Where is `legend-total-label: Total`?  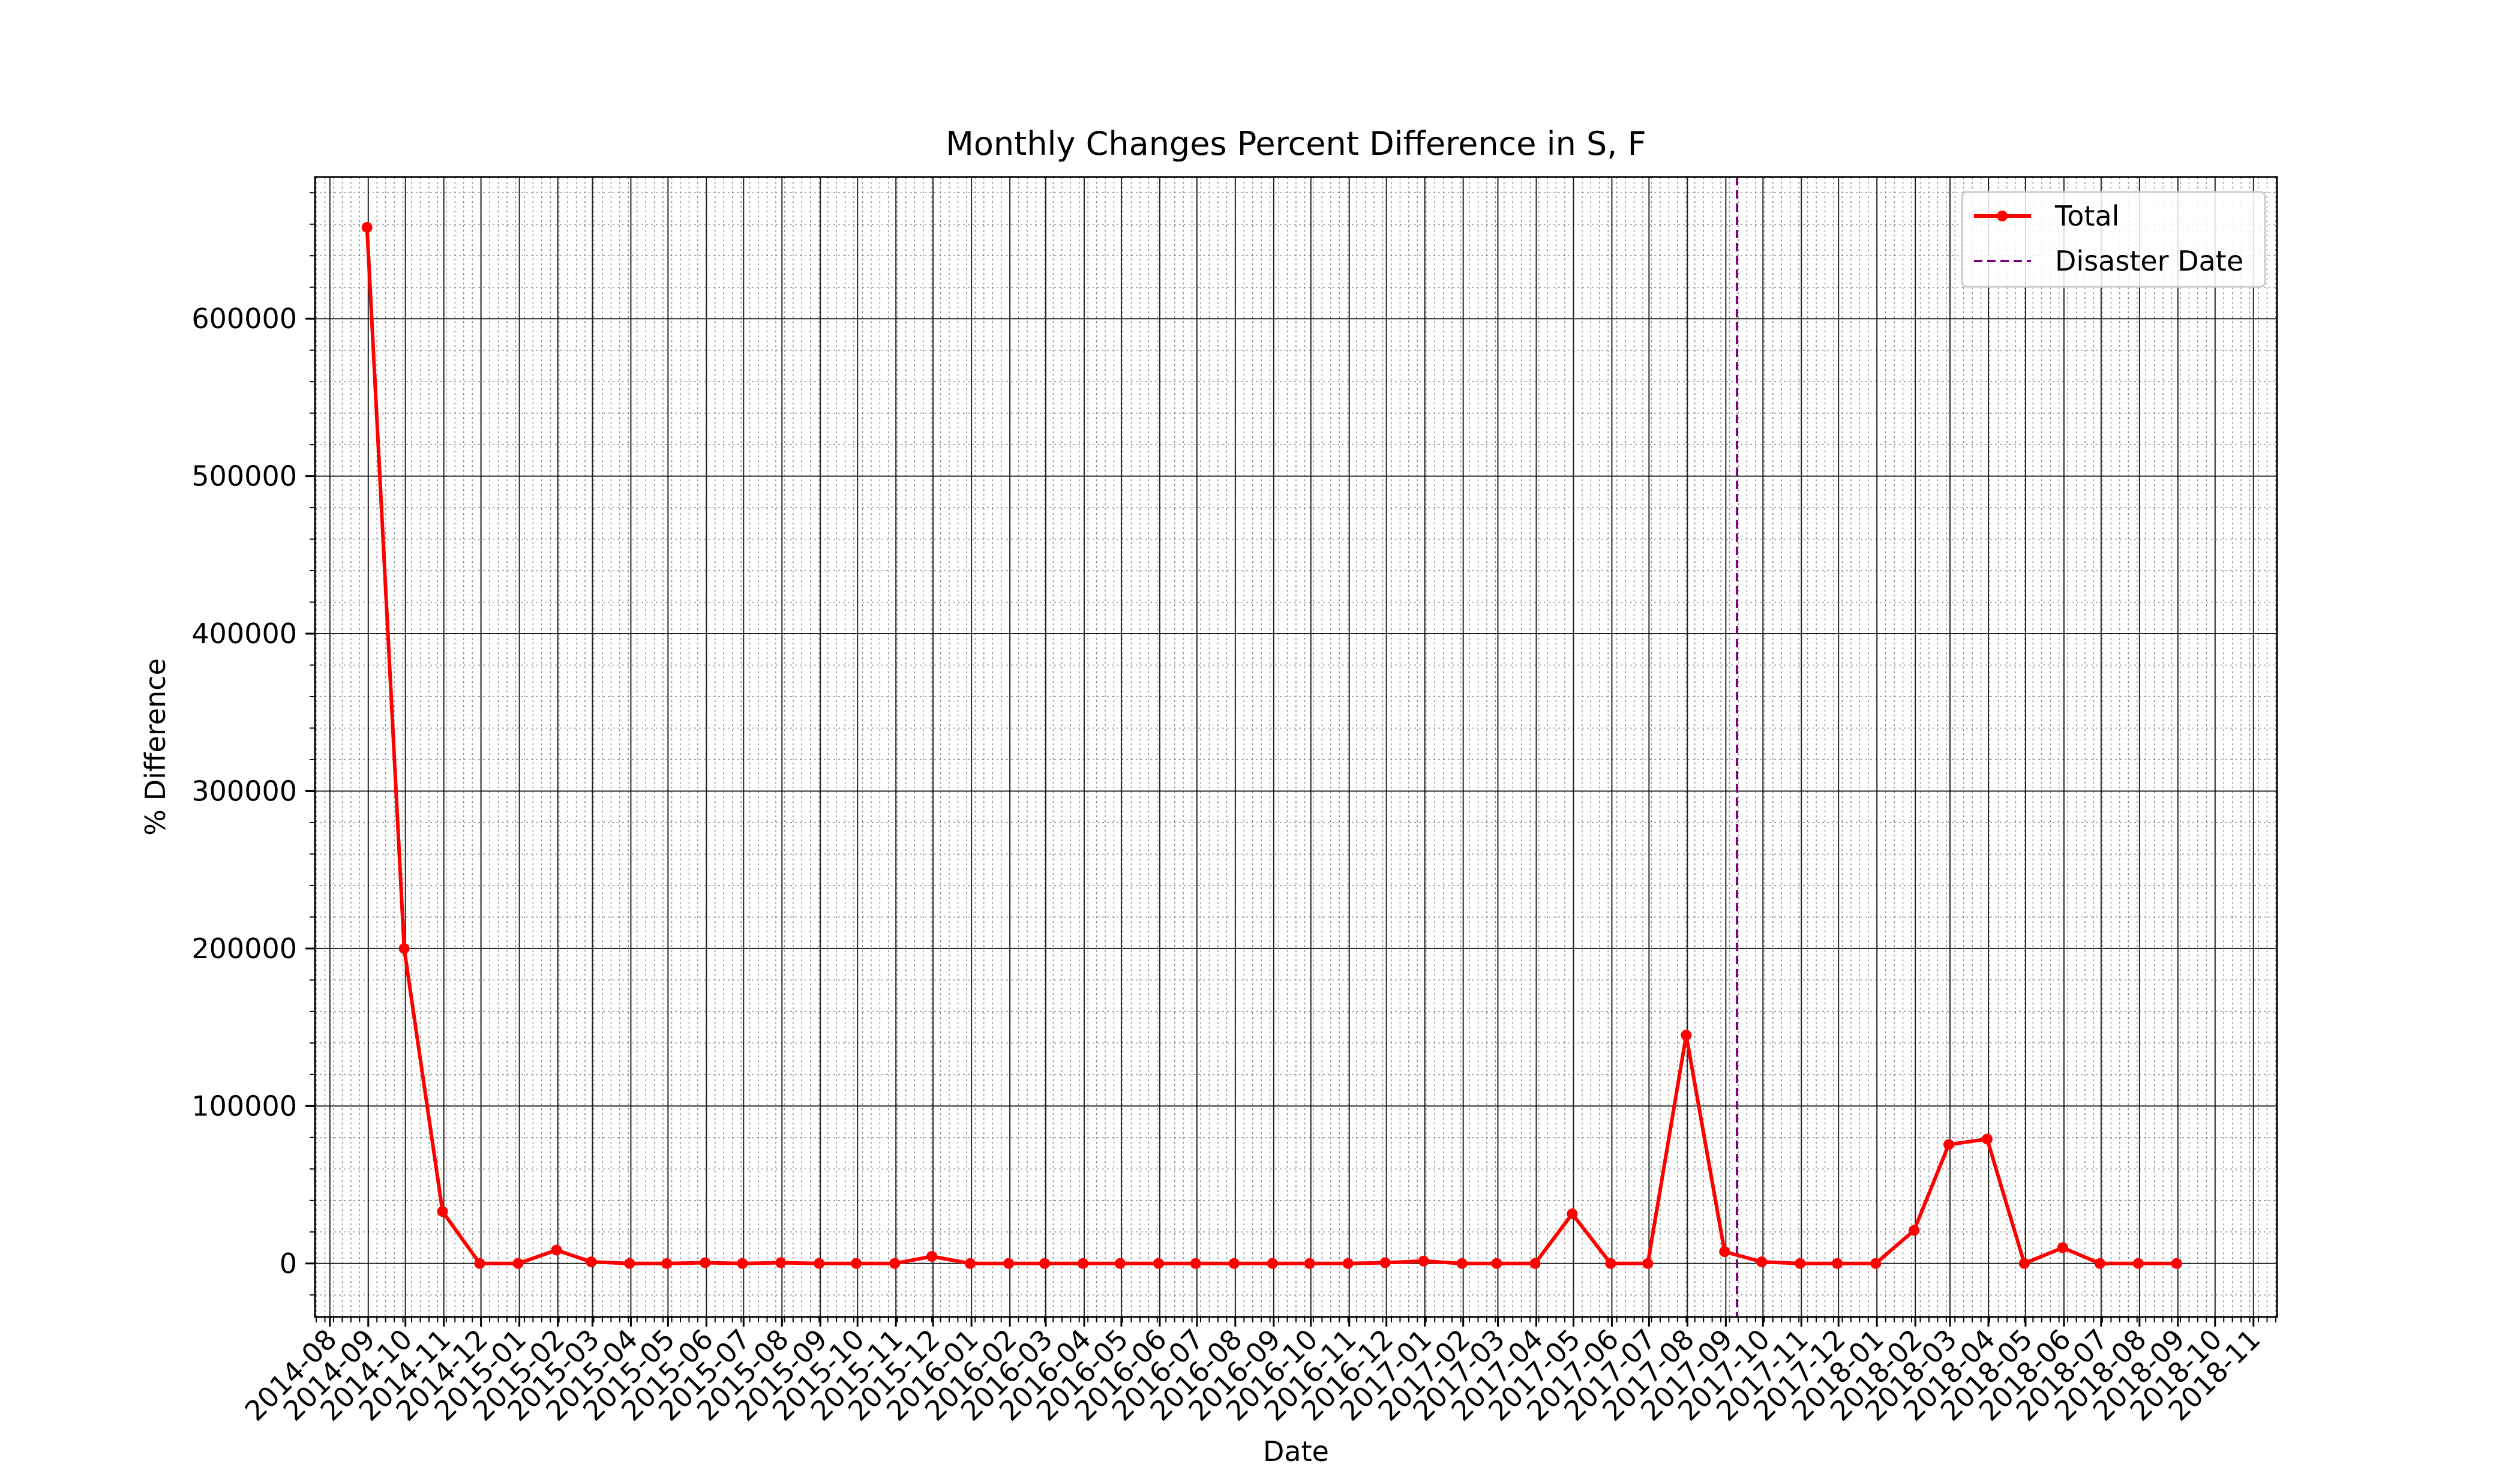
legend-total-label: Total is located at coordinates (2086, 216).